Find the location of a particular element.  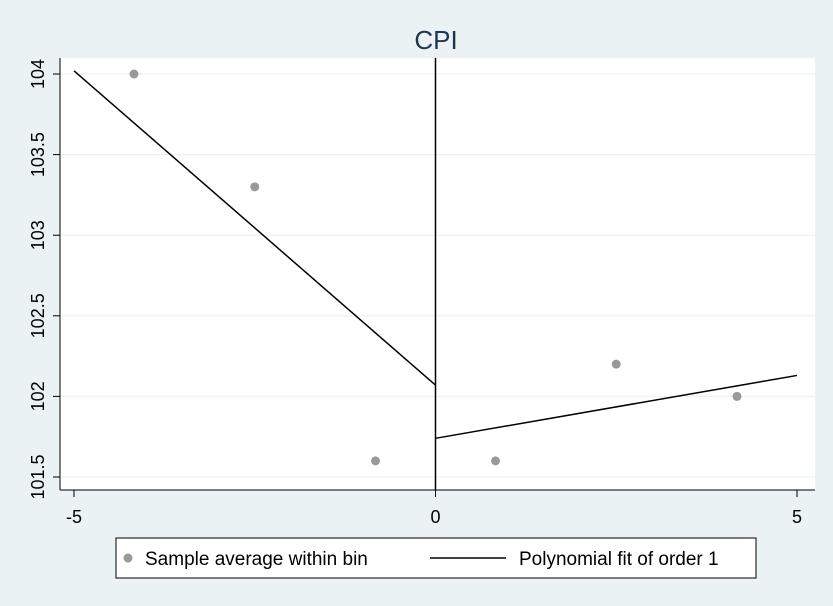

y-tick-label-5: 104 is located at coordinates (38, 74).